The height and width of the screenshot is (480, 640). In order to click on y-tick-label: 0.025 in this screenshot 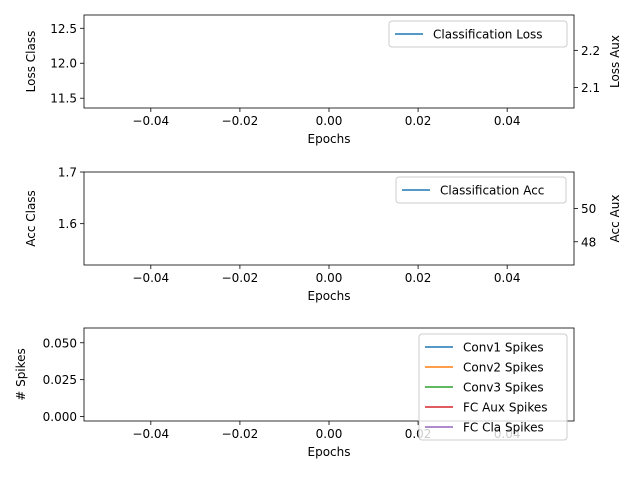, I will do `click(60, 380)`.